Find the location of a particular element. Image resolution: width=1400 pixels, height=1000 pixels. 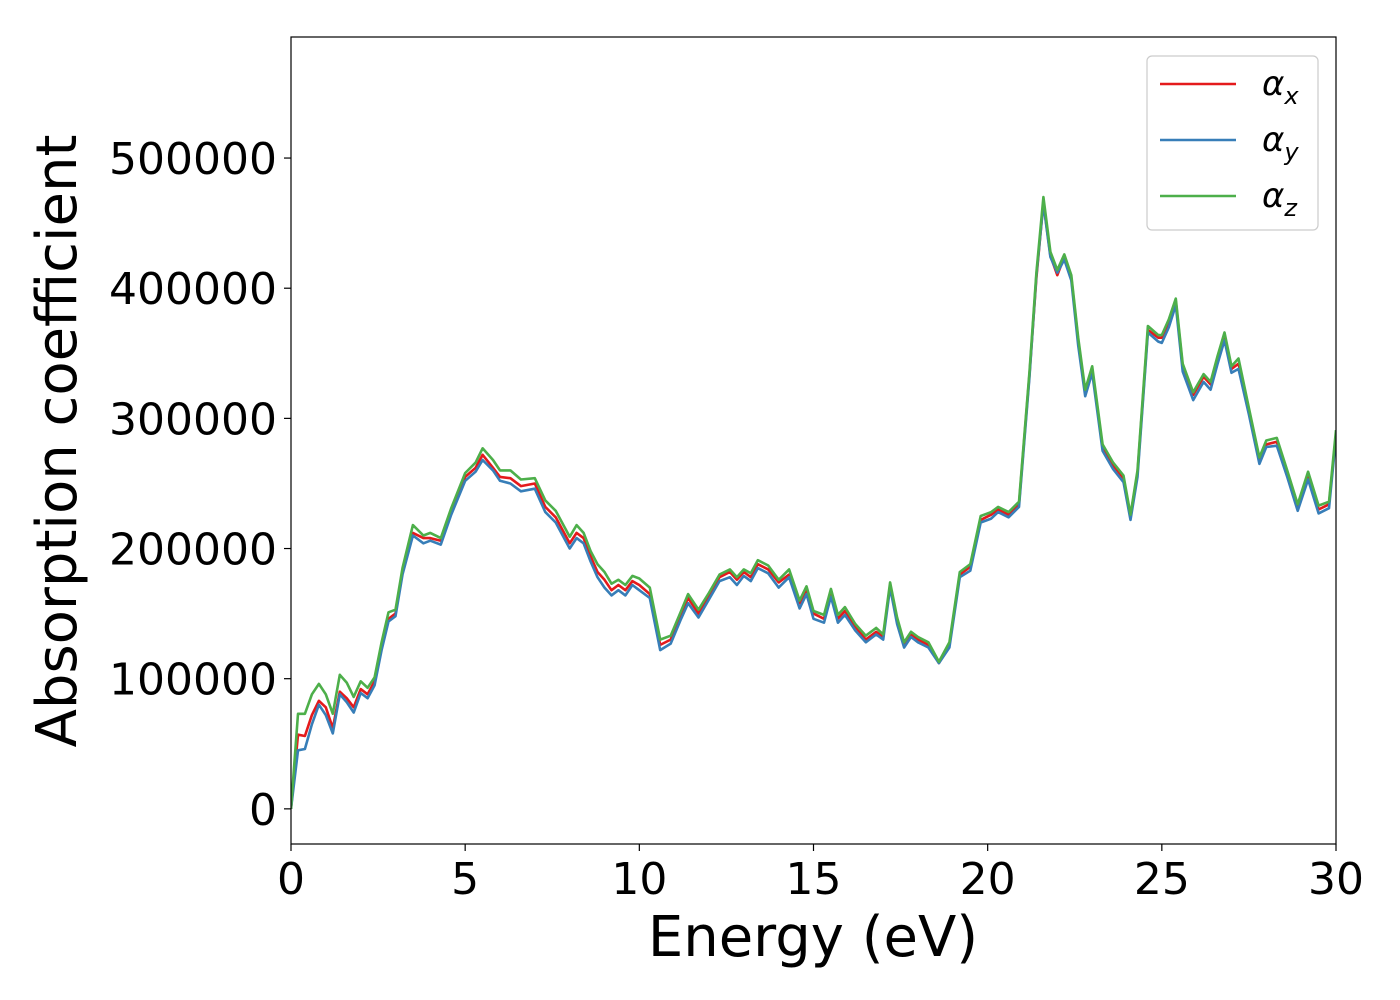

x-tick-label: 10 is located at coordinates (639, 879).